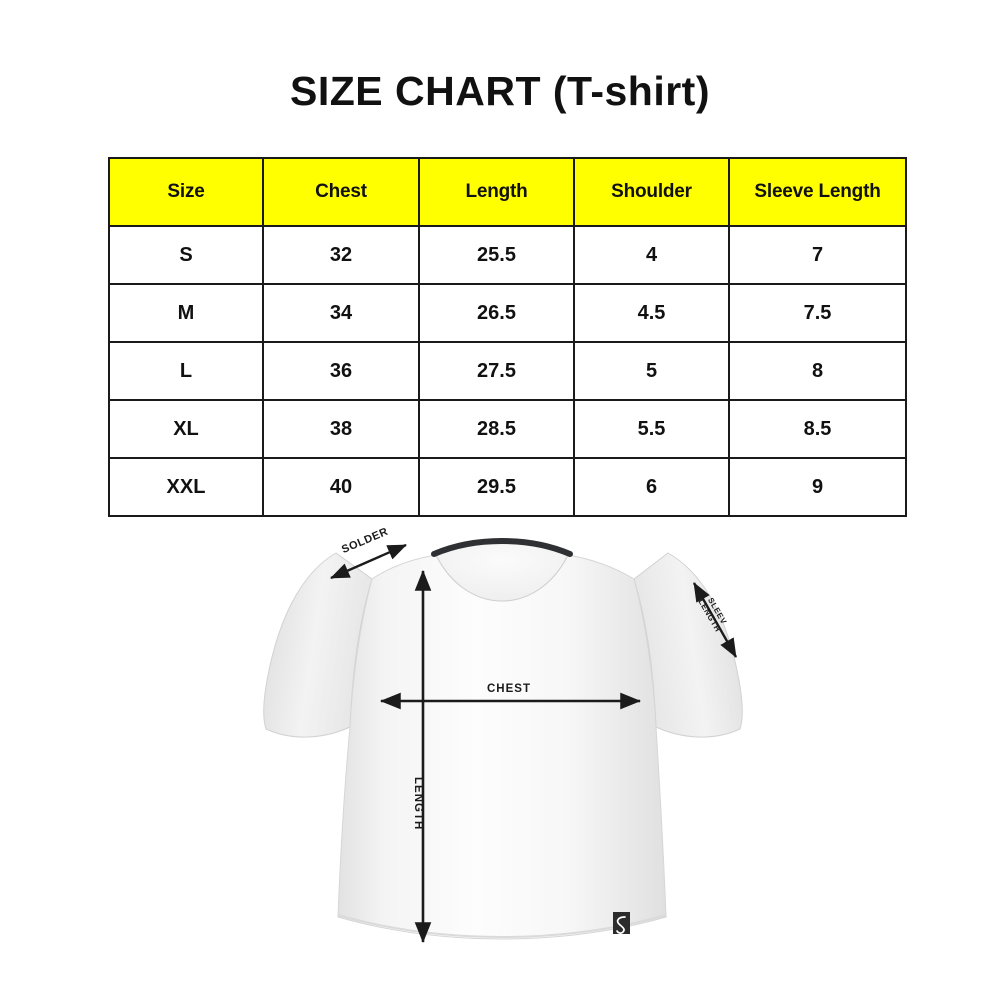 The width and height of the screenshot is (1000, 1000). I want to click on cell-chest: 34, so click(341, 313).